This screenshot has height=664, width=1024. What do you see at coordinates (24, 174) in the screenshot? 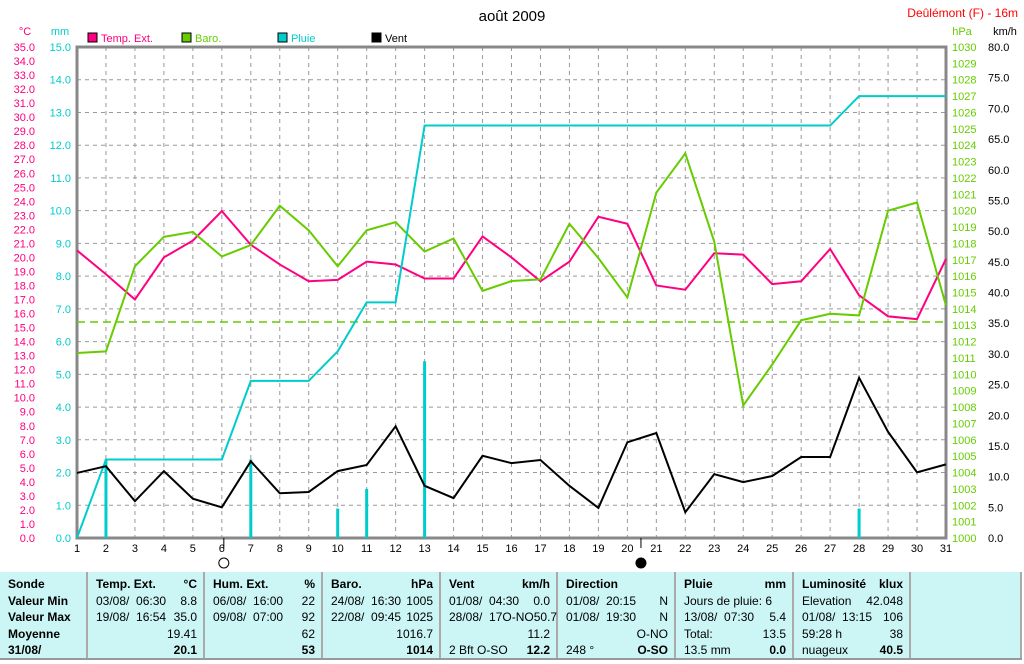
I see `temp-tick-label: 26.0` at bounding box center [24, 174].